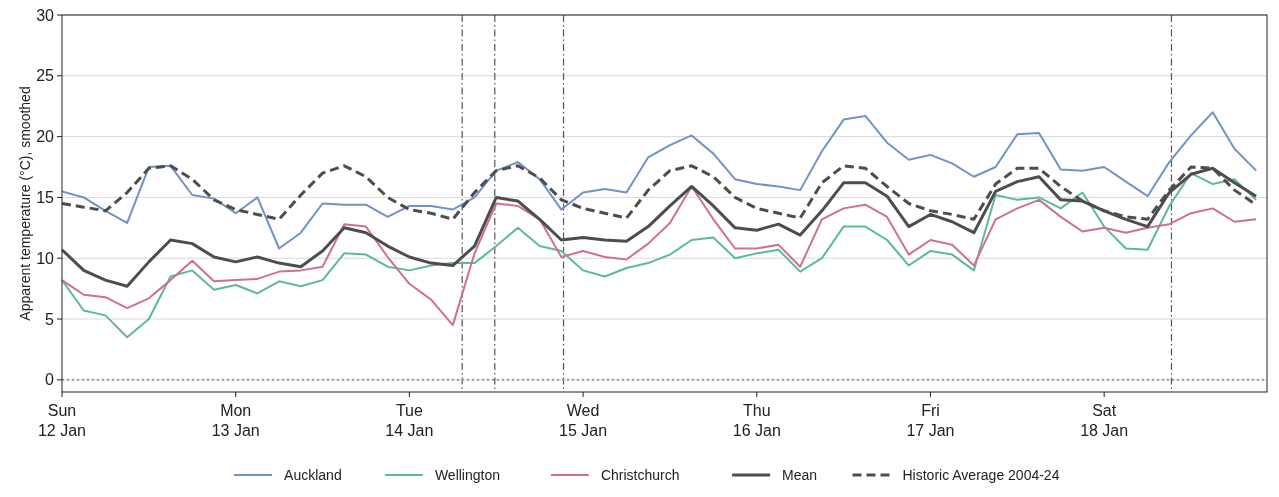  Describe the element at coordinates (45, 15) in the screenshot. I see `y-tick-label: 30` at that location.